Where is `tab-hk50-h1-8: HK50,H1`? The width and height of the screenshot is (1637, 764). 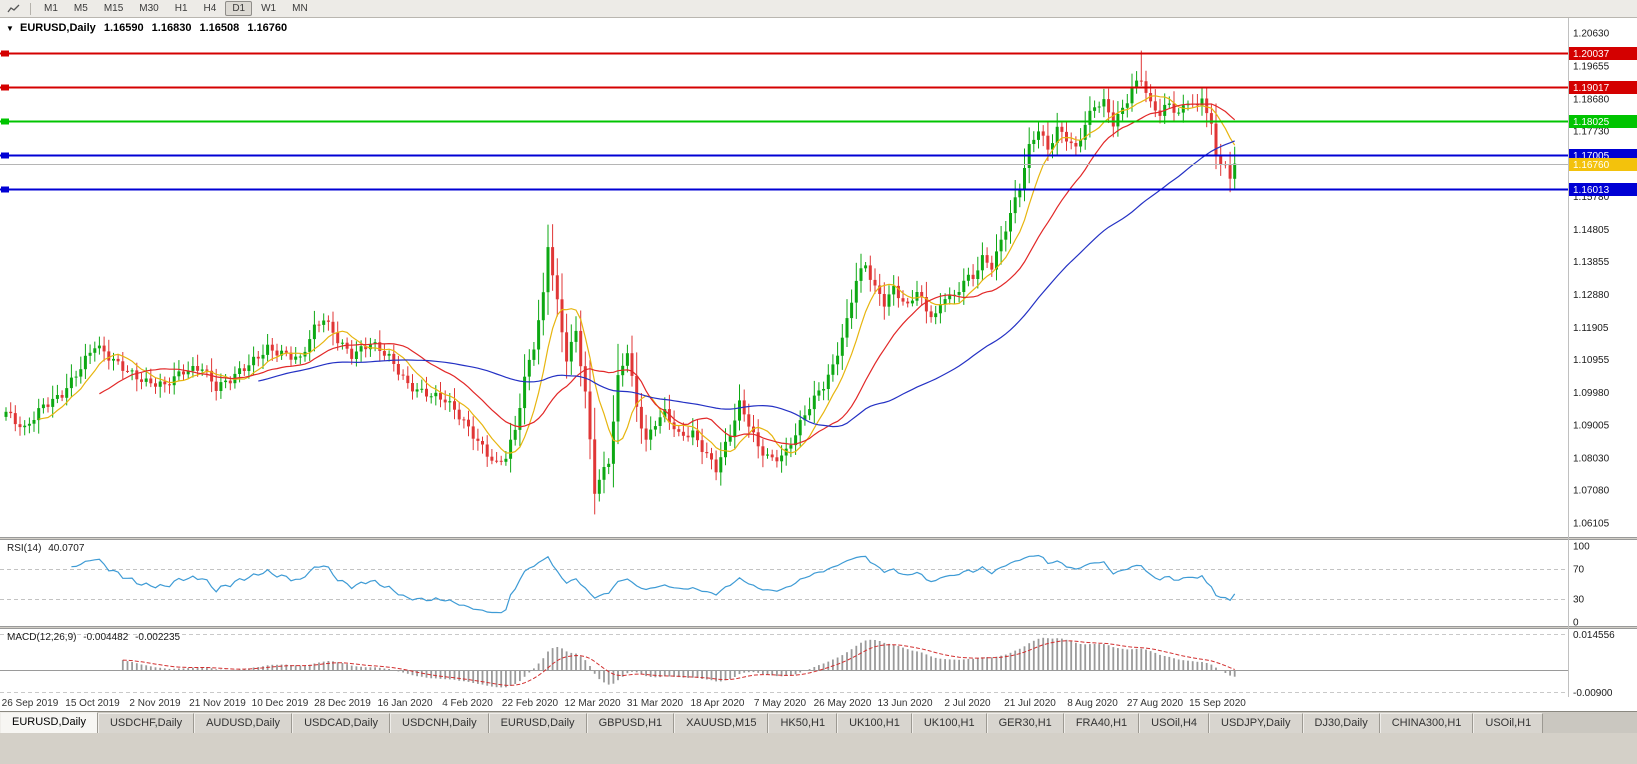 tab-hk50-h1-8: HK50,H1 is located at coordinates (803, 723).